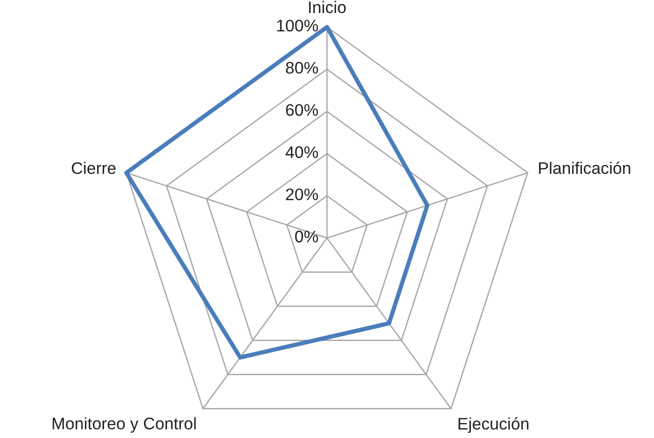  I want to click on y-tick-label: 100%, so click(297, 26).